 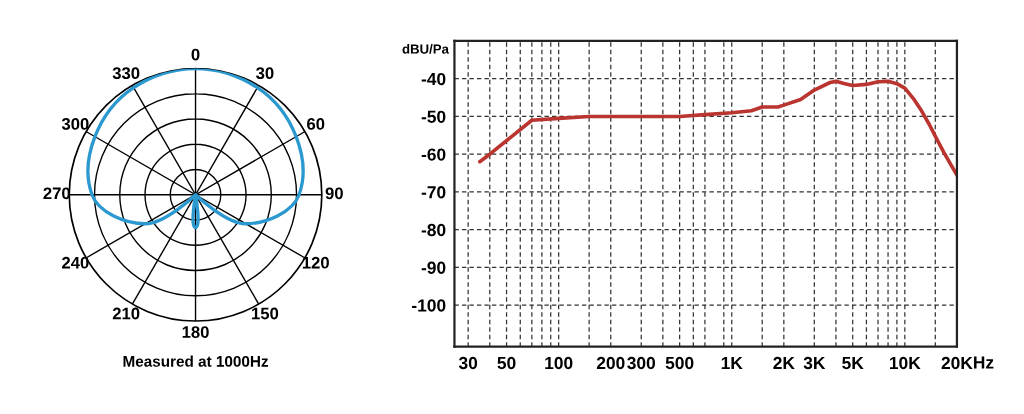 I want to click on spoke-label: 120, so click(x=315, y=262).